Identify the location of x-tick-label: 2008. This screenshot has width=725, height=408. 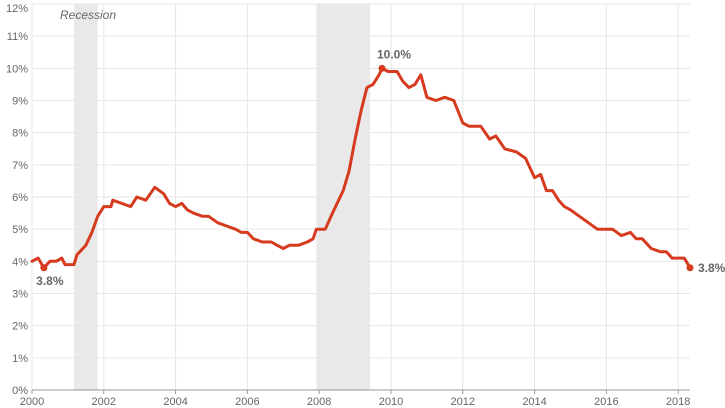
(319, 402).